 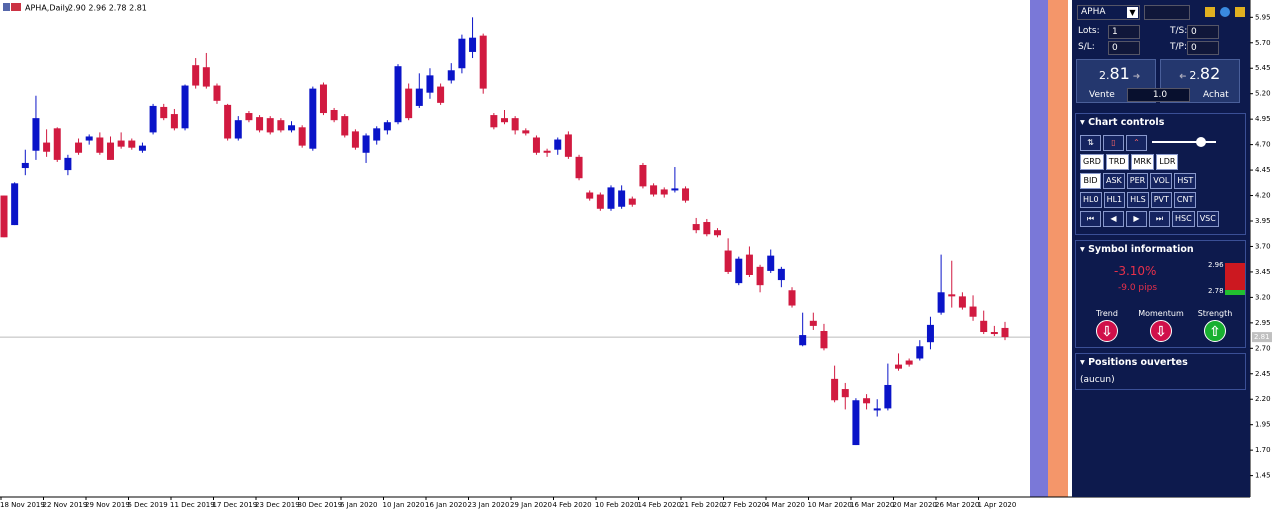 What do you see at coordinates (1137, 181) in the screenshot?
I see `control-button: PER` at bounding box center [1137, 181].